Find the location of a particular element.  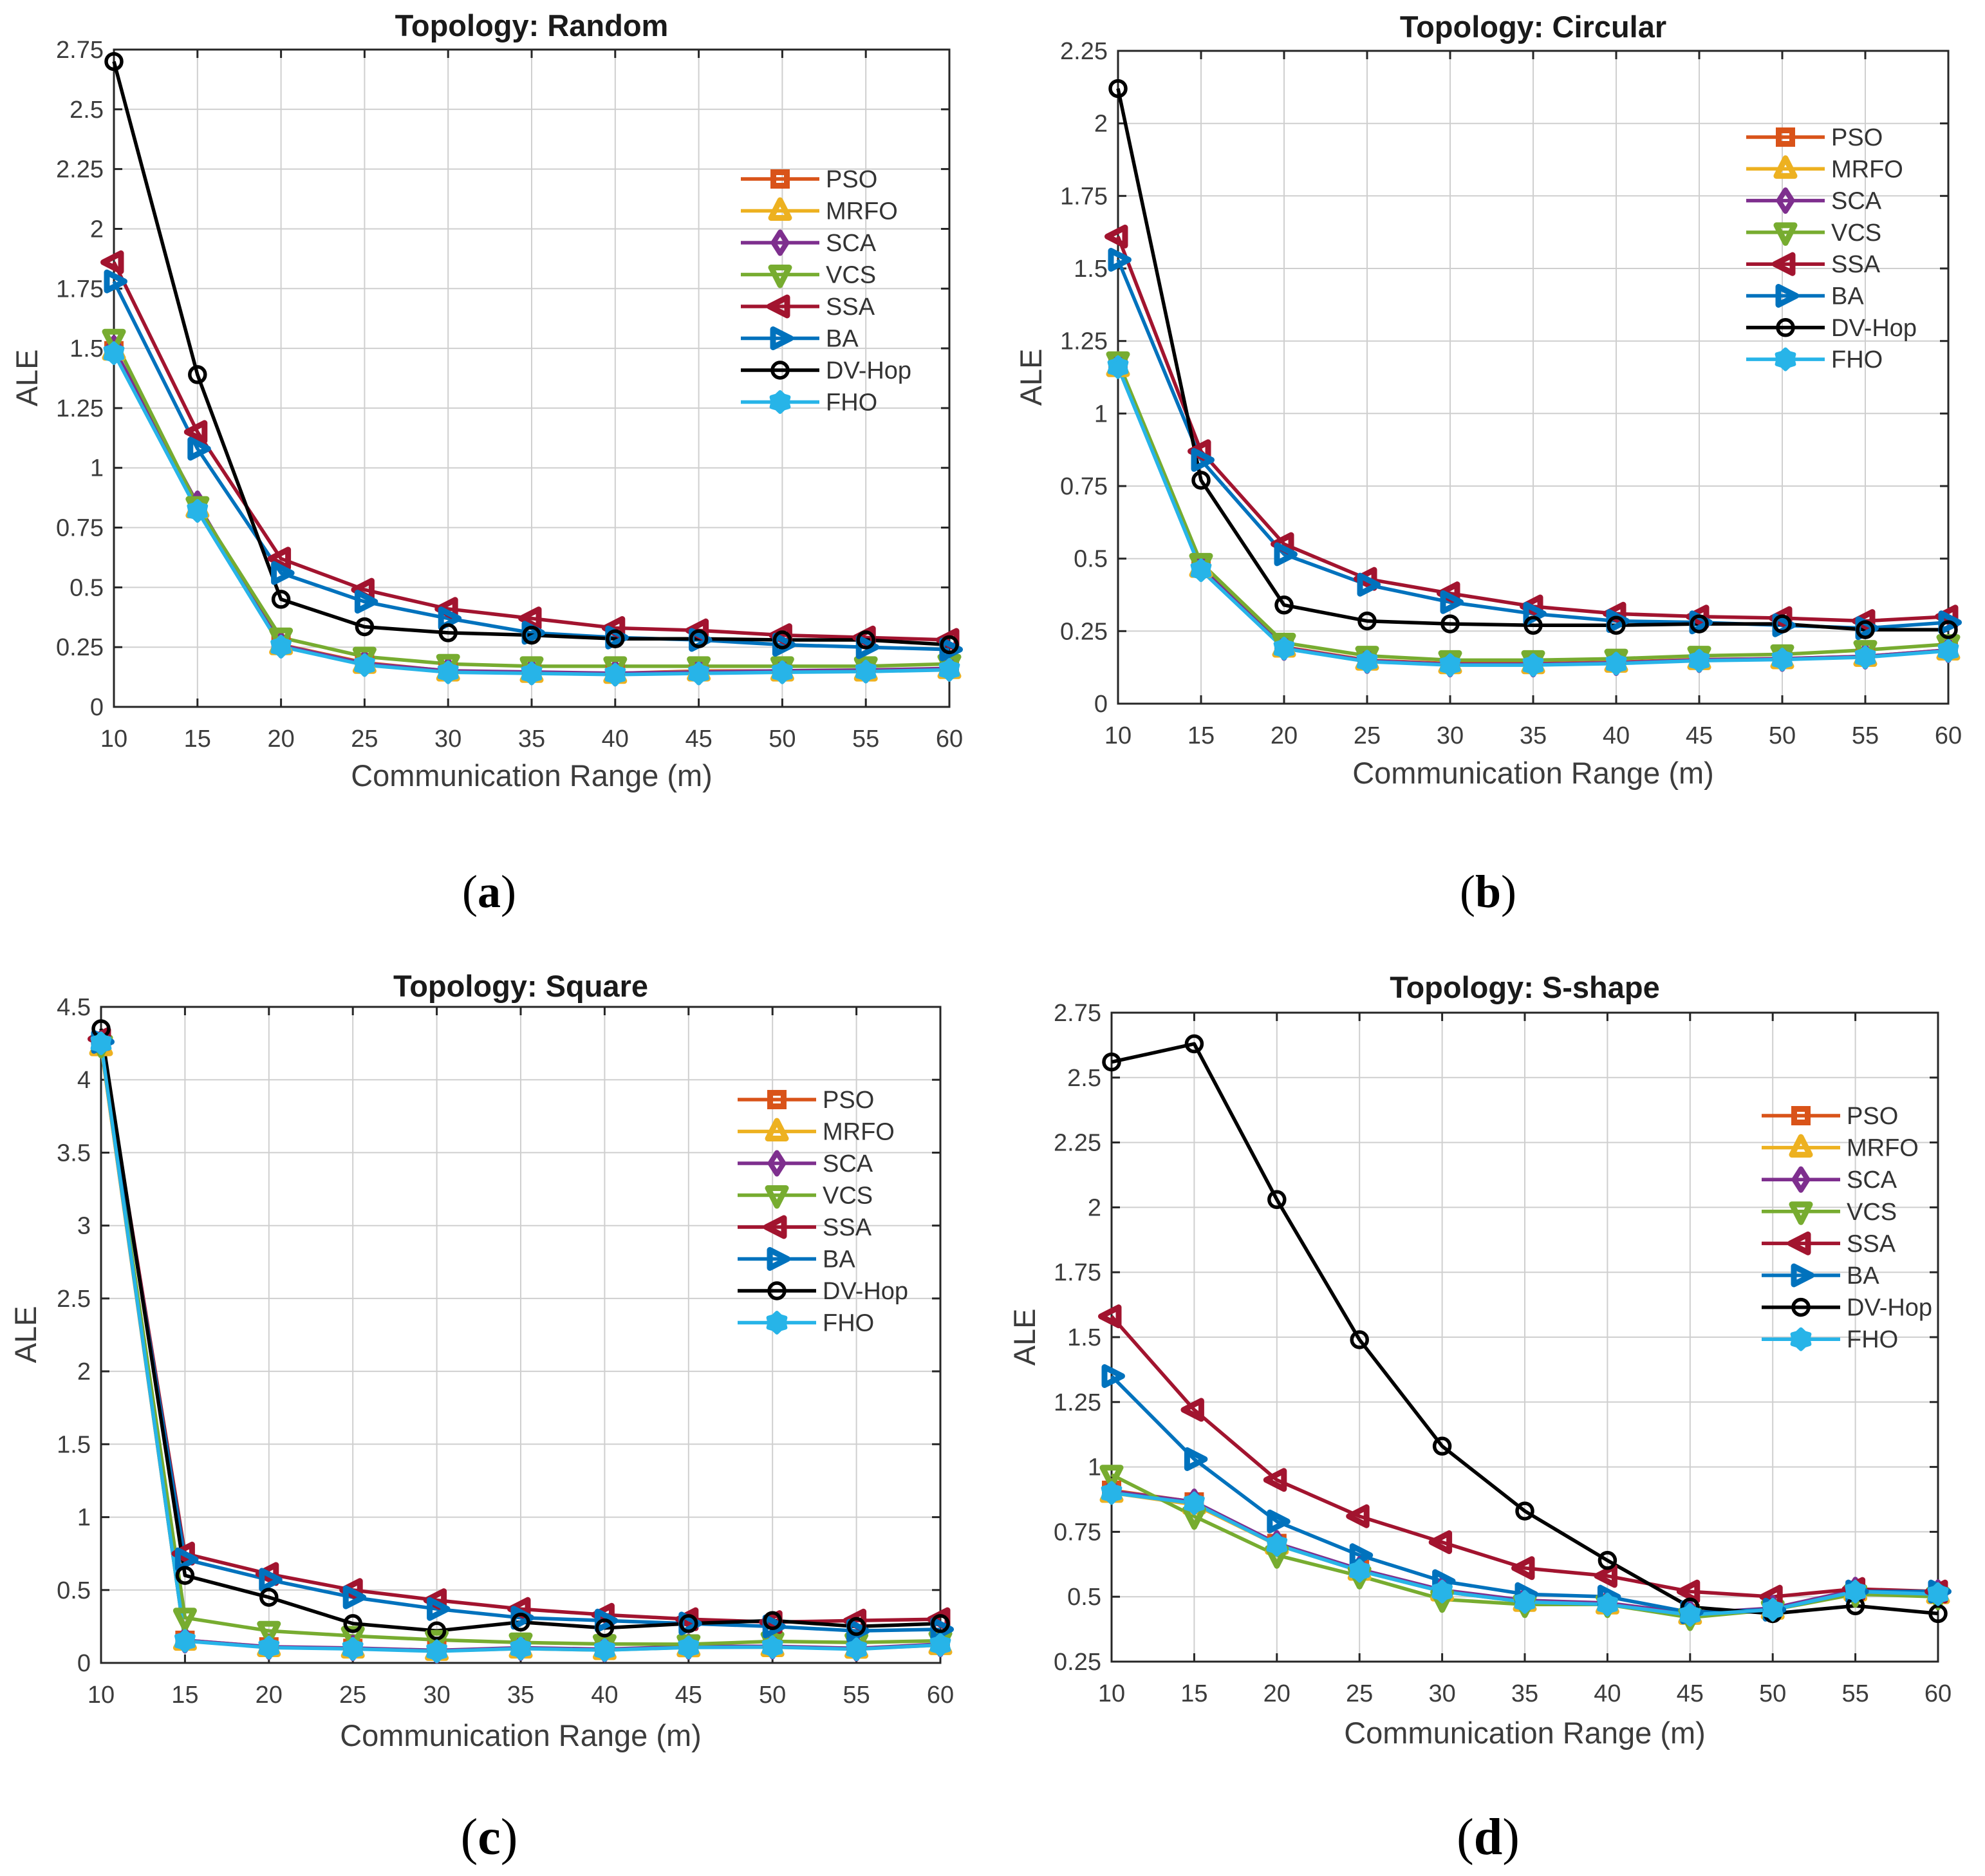

svg-text: Topology: Random is located at coordinates (532, 25).